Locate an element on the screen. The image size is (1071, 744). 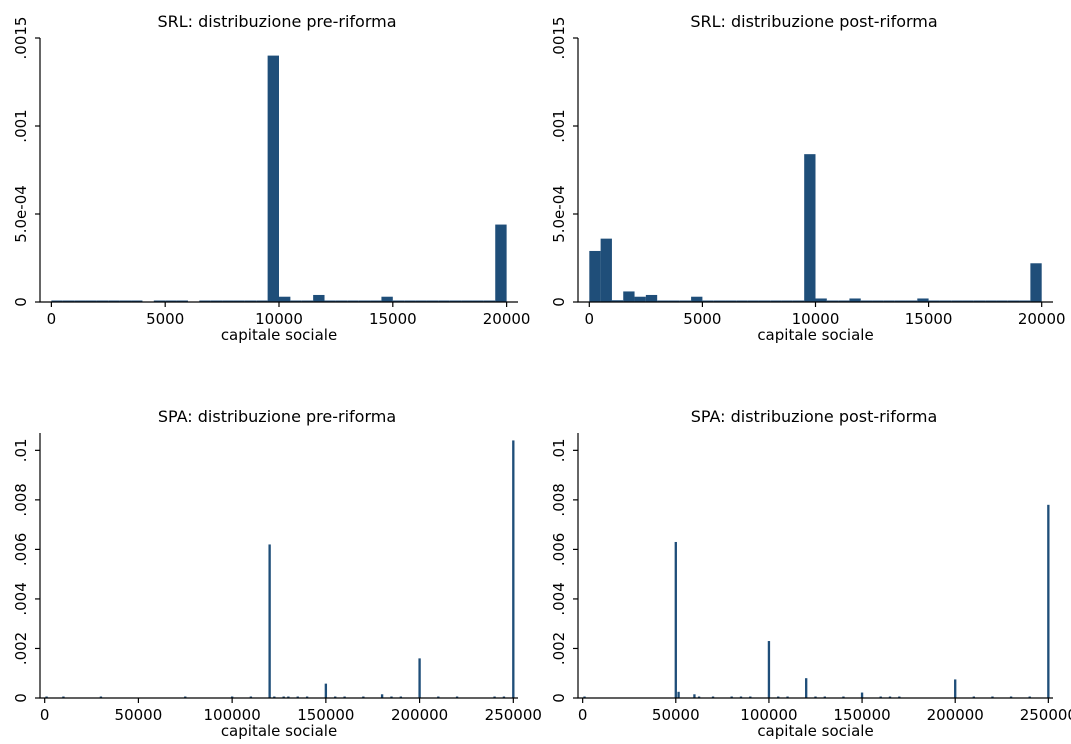
x-tick-label: 250000 is located at coordinates (1045, 715).